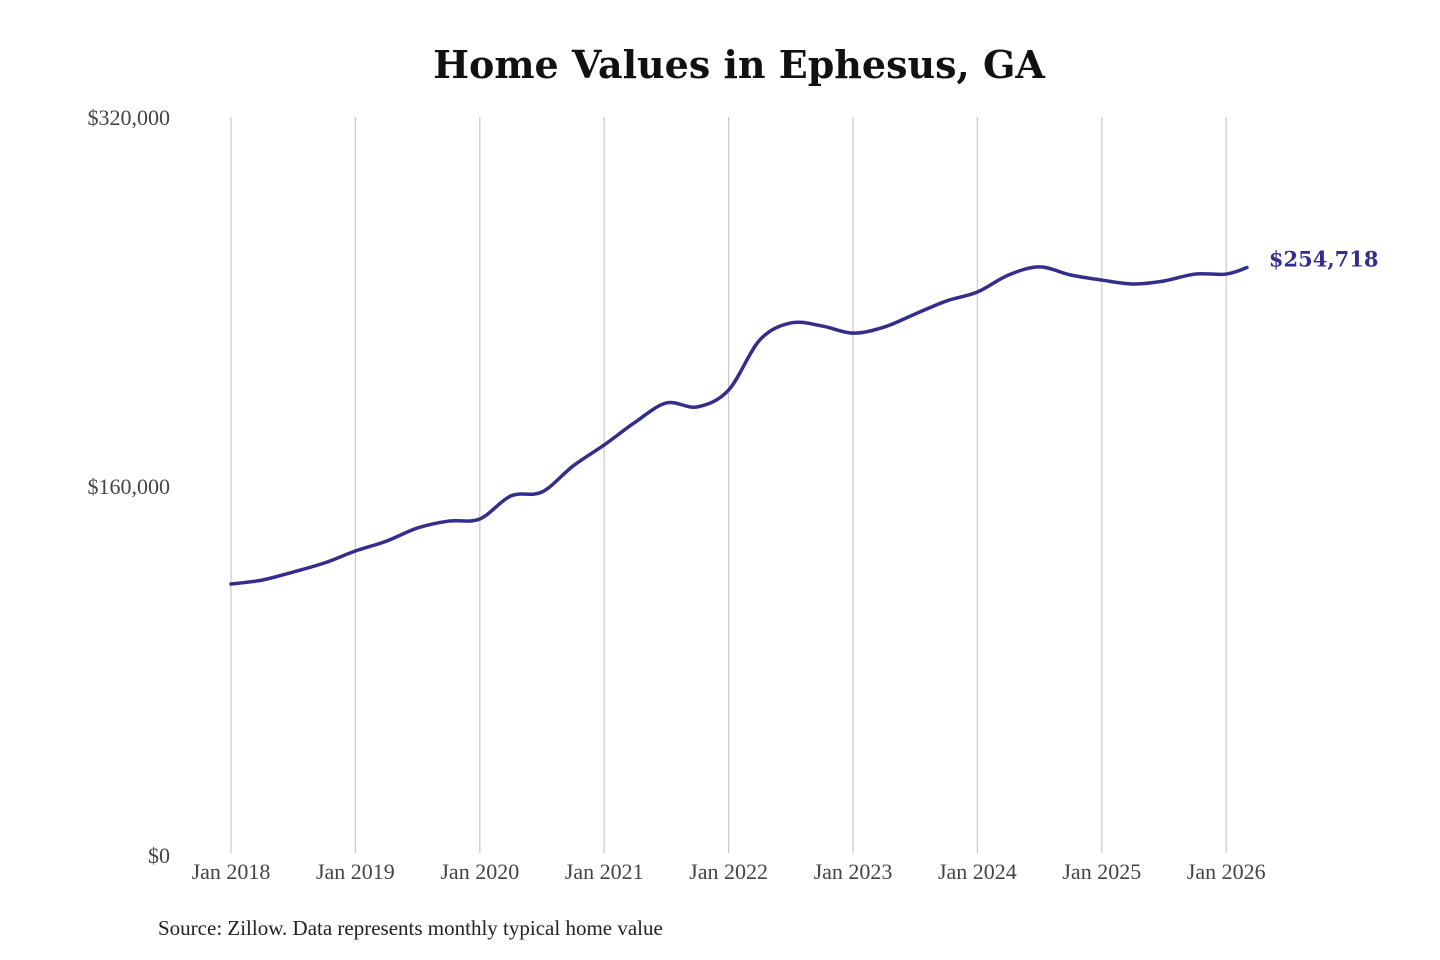 This screenshot has width=1440, height=960. I want to click on chart-title: Home Values in Ephesus, GA, so click(739, 64).